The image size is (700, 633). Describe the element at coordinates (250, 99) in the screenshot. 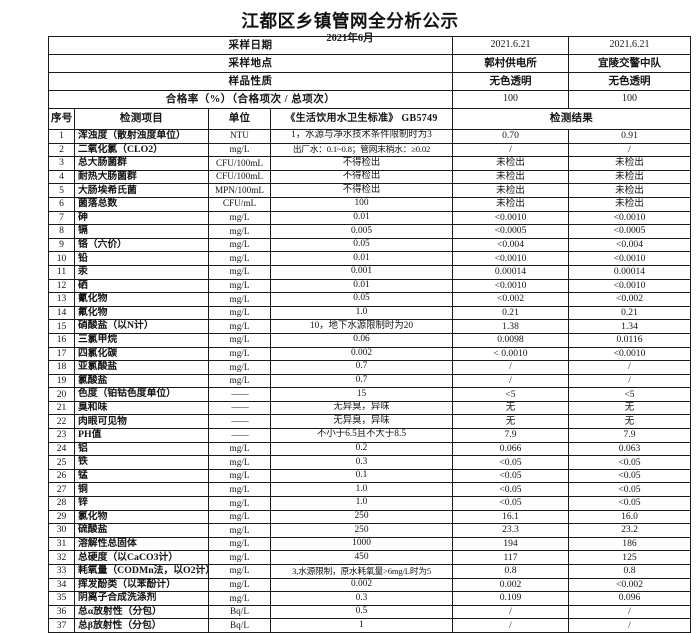

I see `meta-label-3: 合格率（%）（合格项次 / 总项次）` at that location.